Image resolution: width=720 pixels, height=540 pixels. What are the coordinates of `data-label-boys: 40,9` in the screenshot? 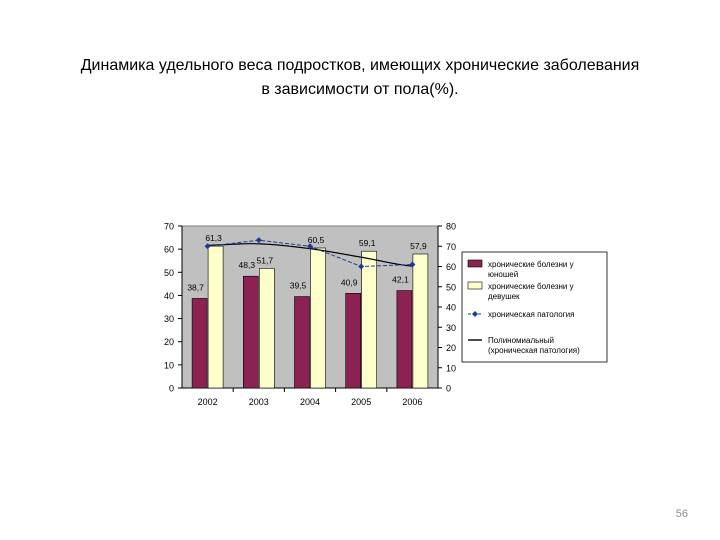 It's located at (349, 282).